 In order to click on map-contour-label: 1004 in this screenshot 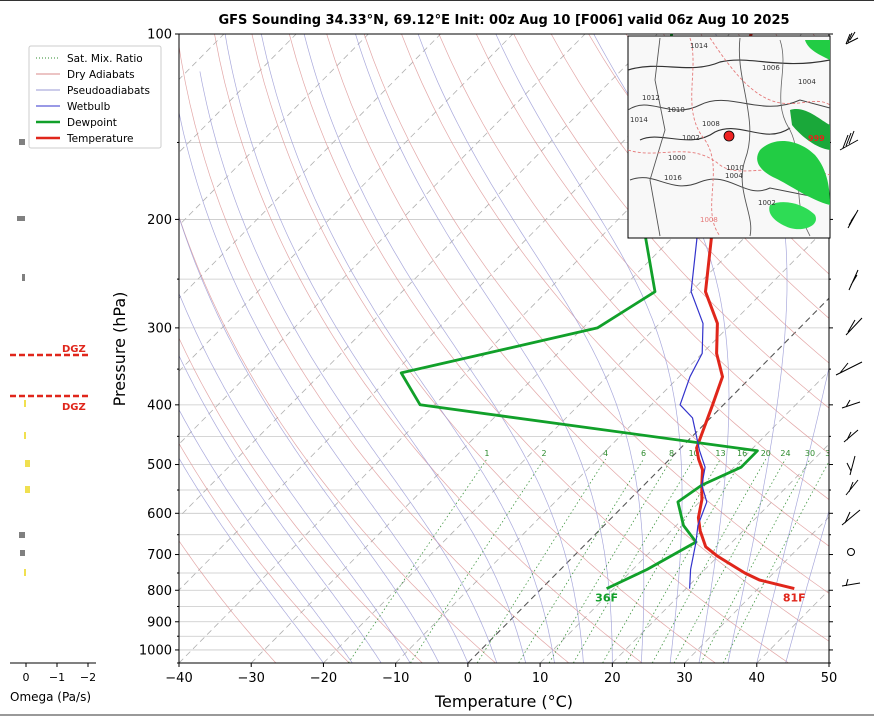, I will do `click(734, 176)`.